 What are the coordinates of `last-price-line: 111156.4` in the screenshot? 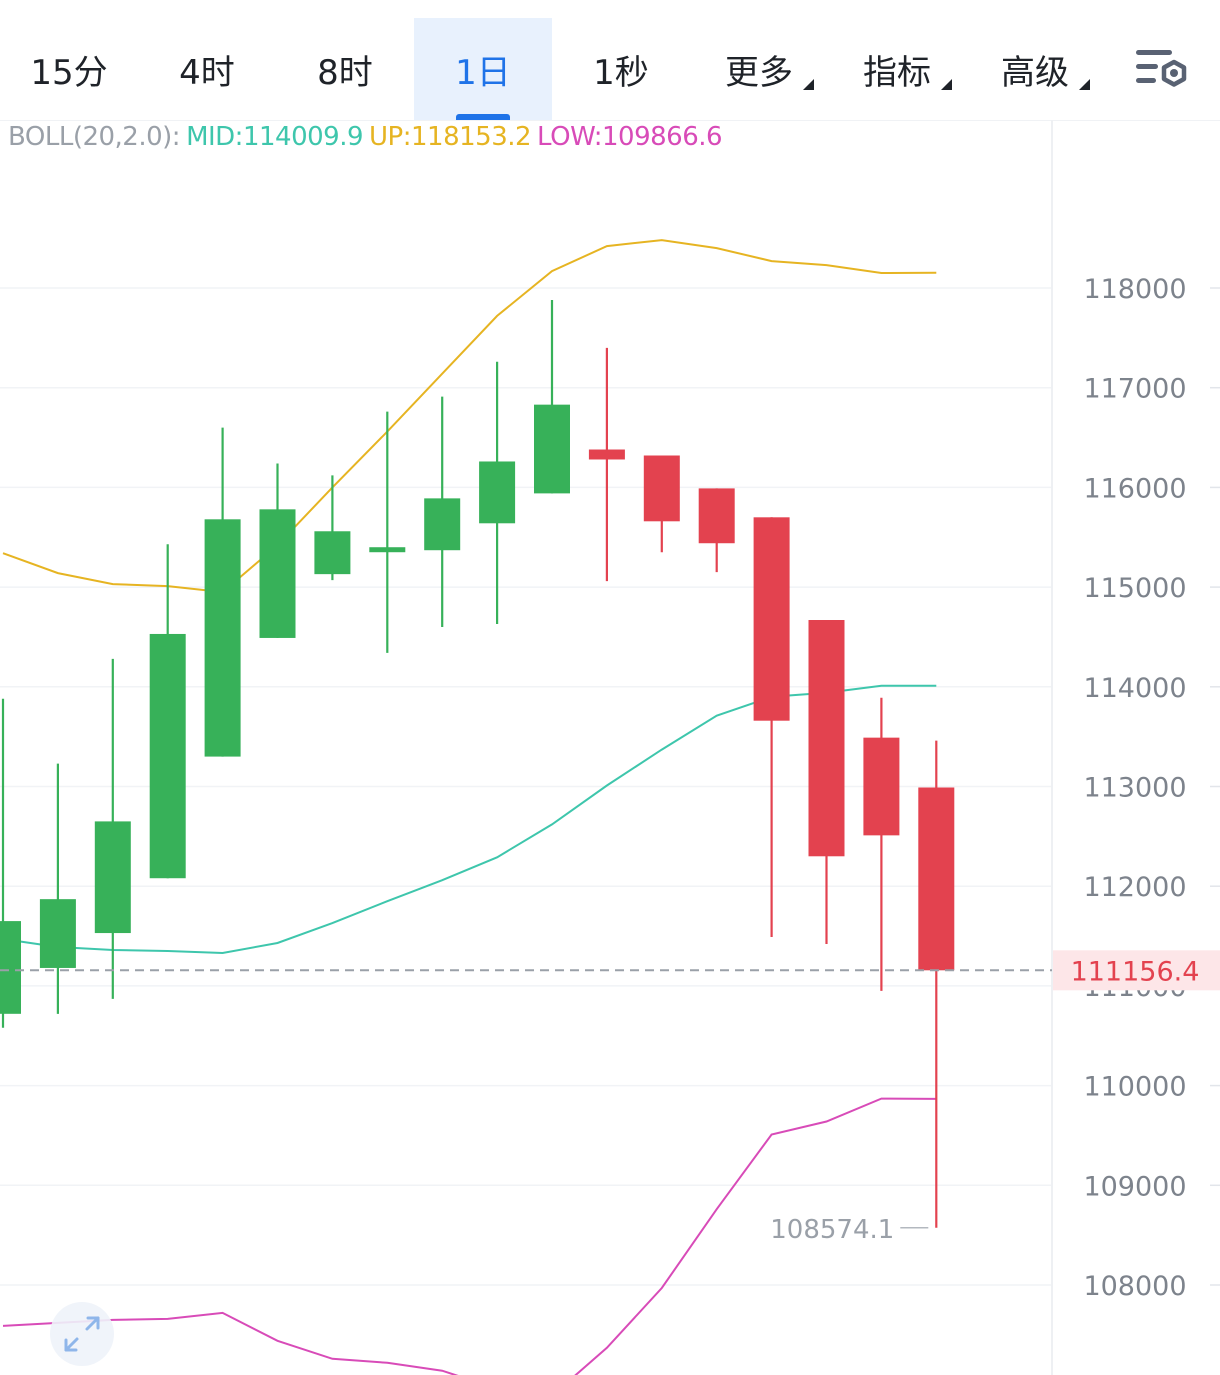 It's located at (610, 970).